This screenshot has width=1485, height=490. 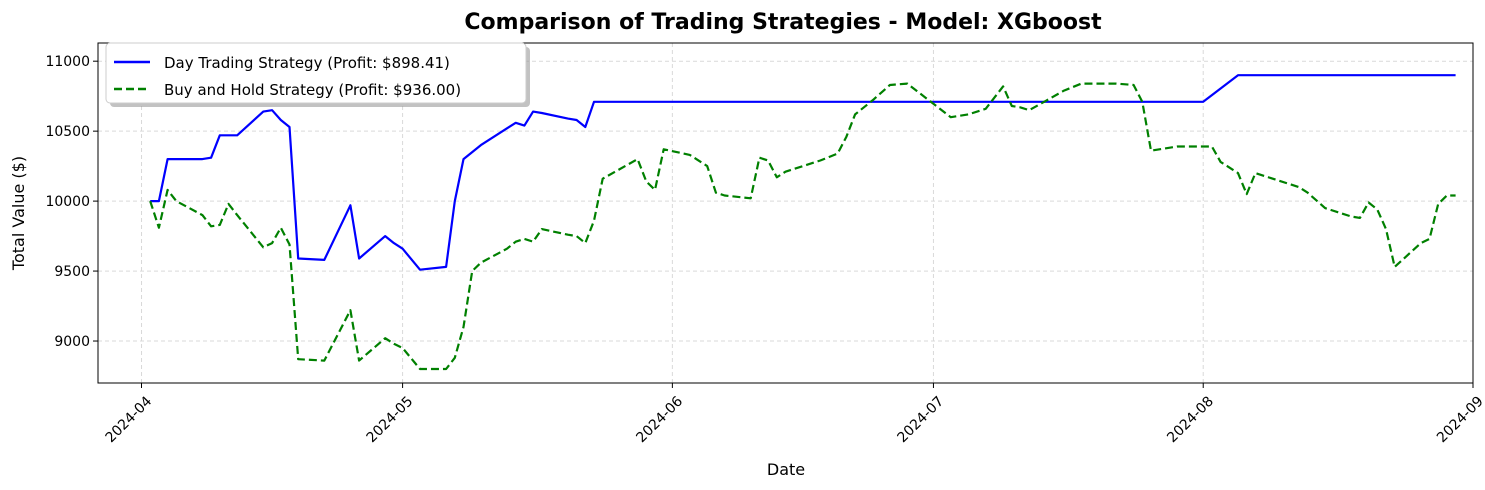 What do you see at coordinates (312, 90) in the screenshot?
I see `legend-label-buy-hold: Buy and Hold Strategy (Profit: $936.00)` at bounding box center [312, 90].